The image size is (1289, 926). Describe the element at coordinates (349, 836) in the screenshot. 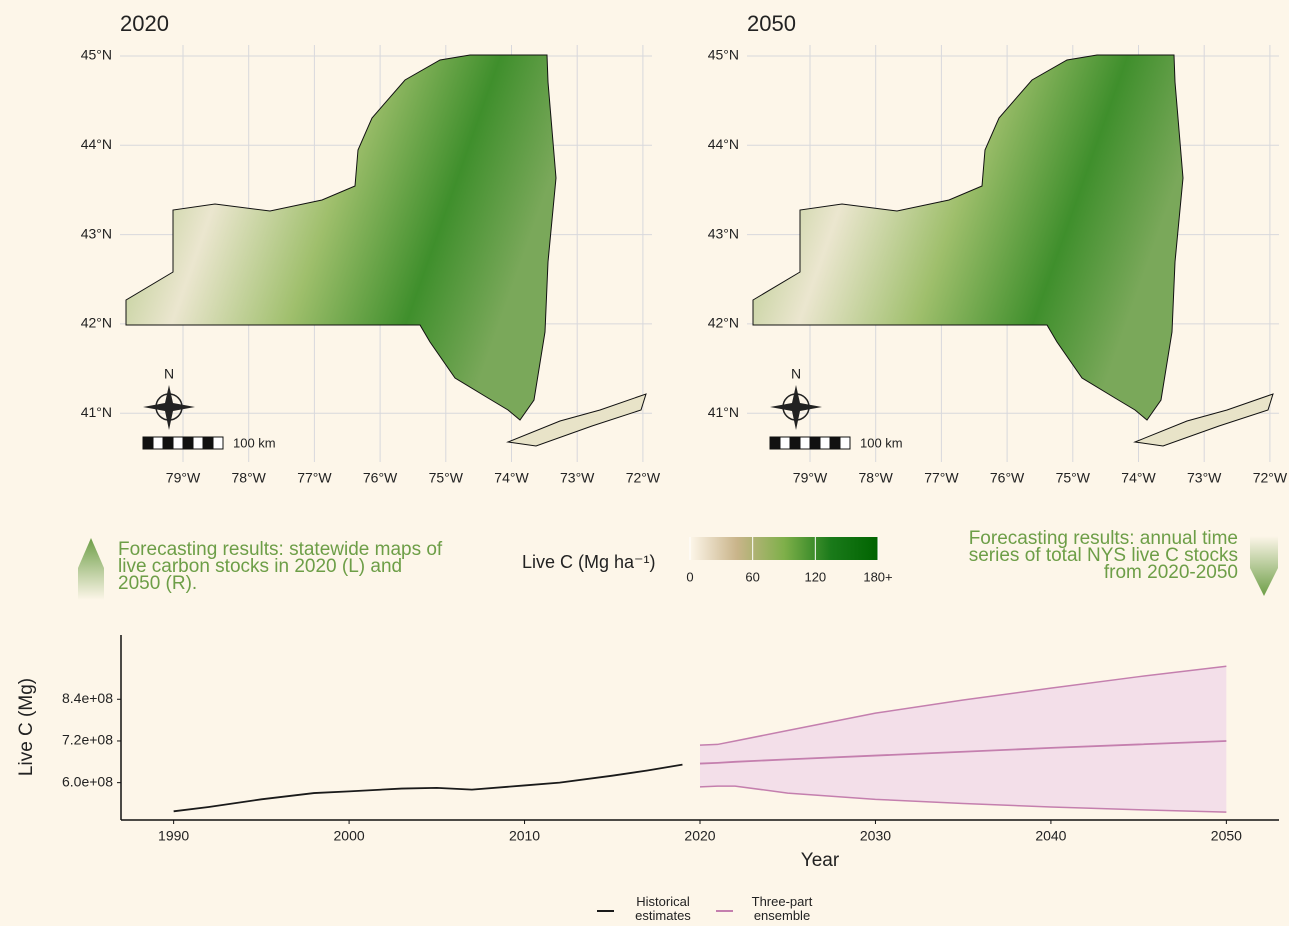

I see `x-tick-label: 2000` at that location.